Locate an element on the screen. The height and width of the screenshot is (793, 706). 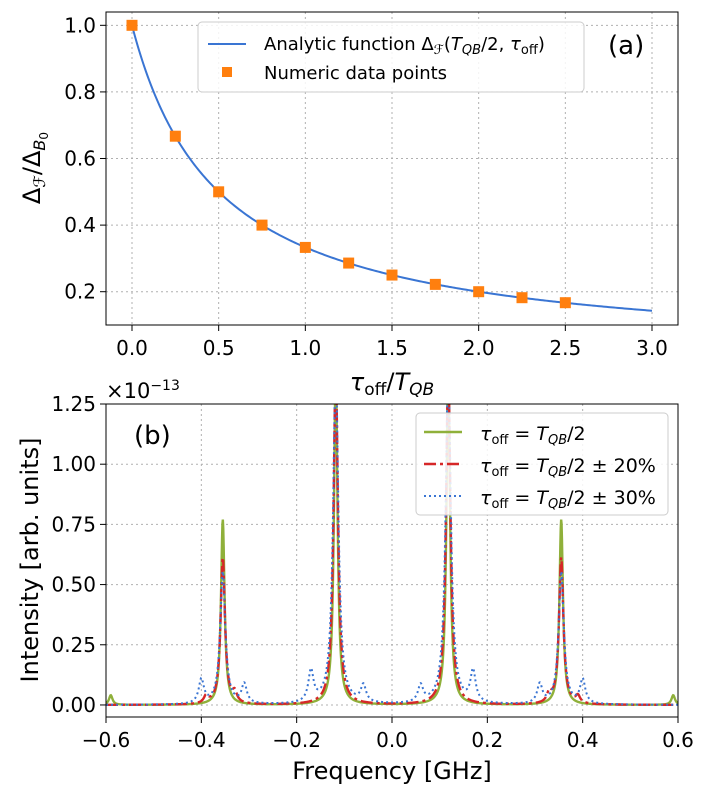
y-tick-label: 0.25 is located at coordinates (73, 645).